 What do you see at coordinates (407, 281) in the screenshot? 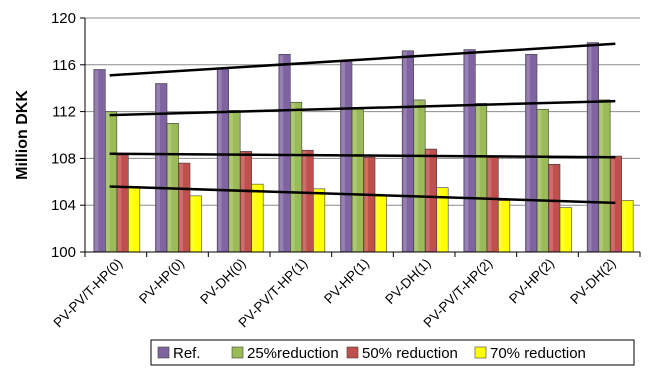
I see `x-tick-label: PV-DH(1)` at bounding box center [407, 281].